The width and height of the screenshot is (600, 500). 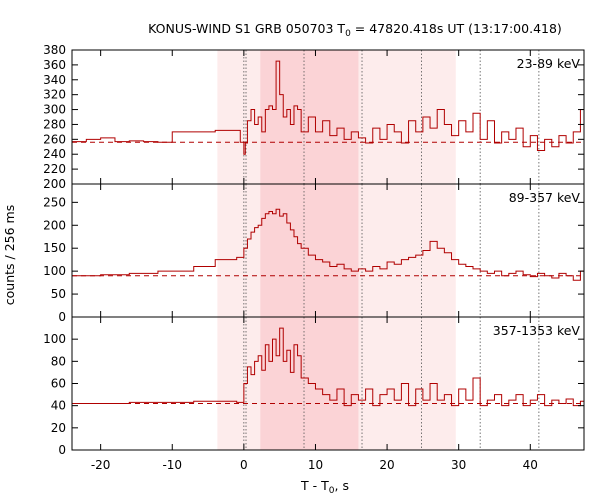 What do you see at coordinates (545, 197) in the screenshot?
I see `energy-band-label: 89-357 keV` at bounding box center [545, 197].